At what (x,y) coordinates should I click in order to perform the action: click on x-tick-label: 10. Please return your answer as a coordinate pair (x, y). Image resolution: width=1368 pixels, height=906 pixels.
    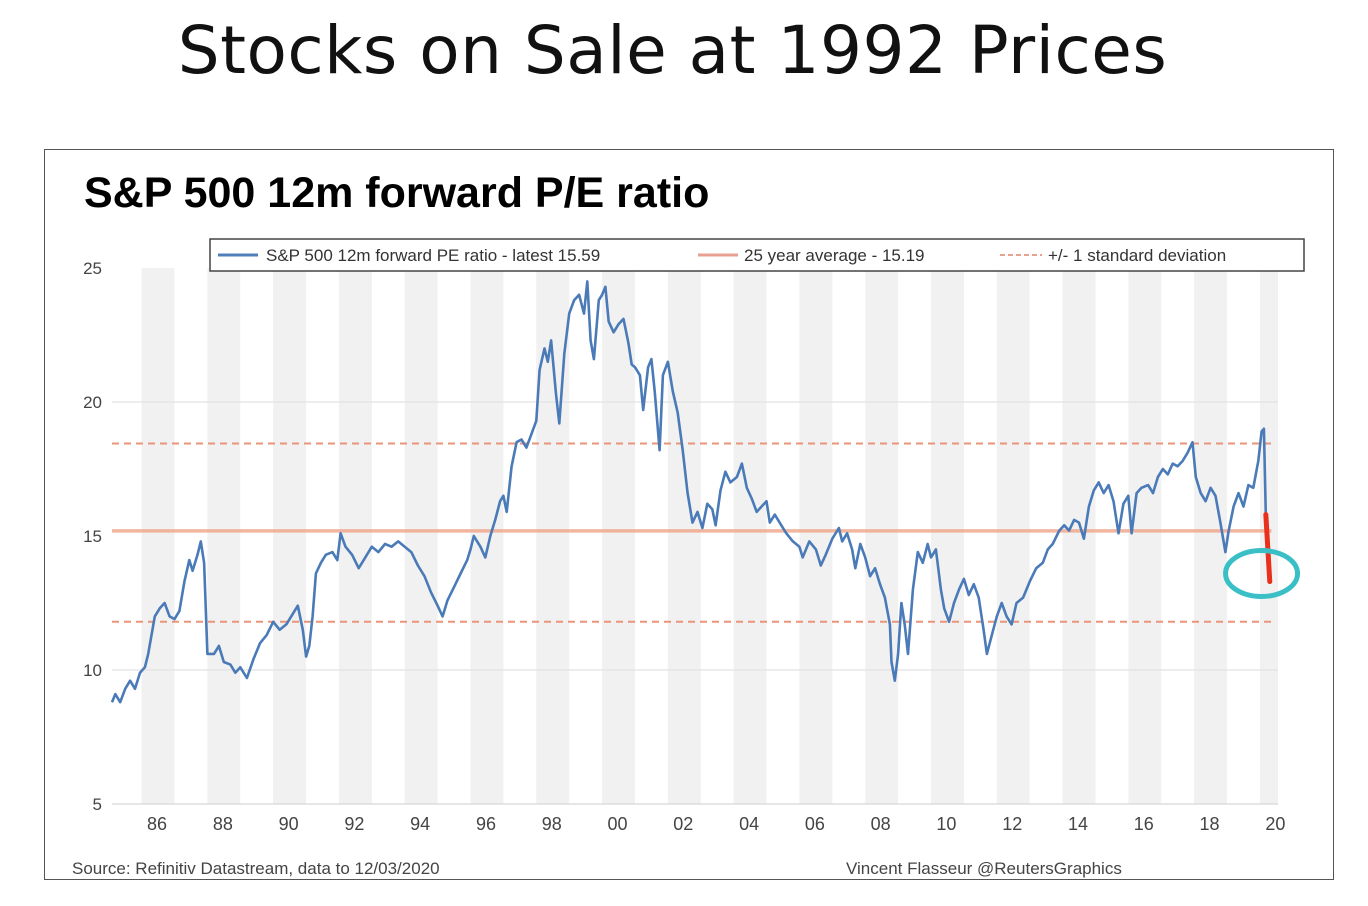
    Looking at the image, I should click on (946, 824).